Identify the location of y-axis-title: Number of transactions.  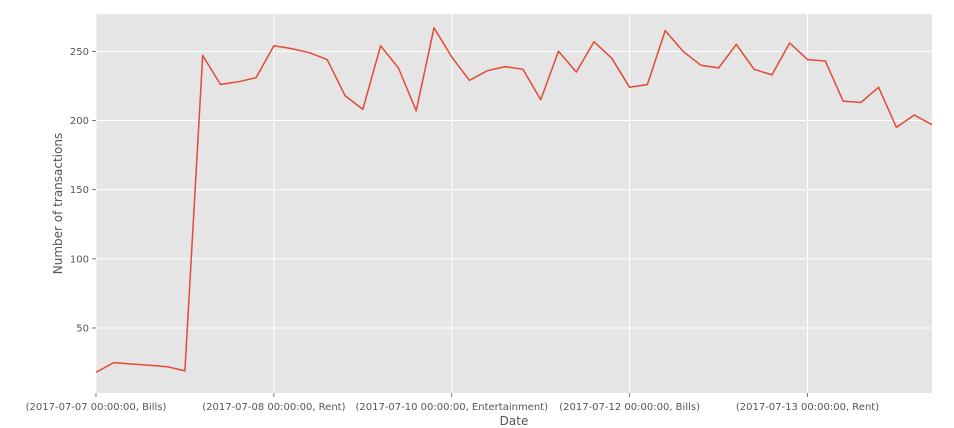
(58, 203).